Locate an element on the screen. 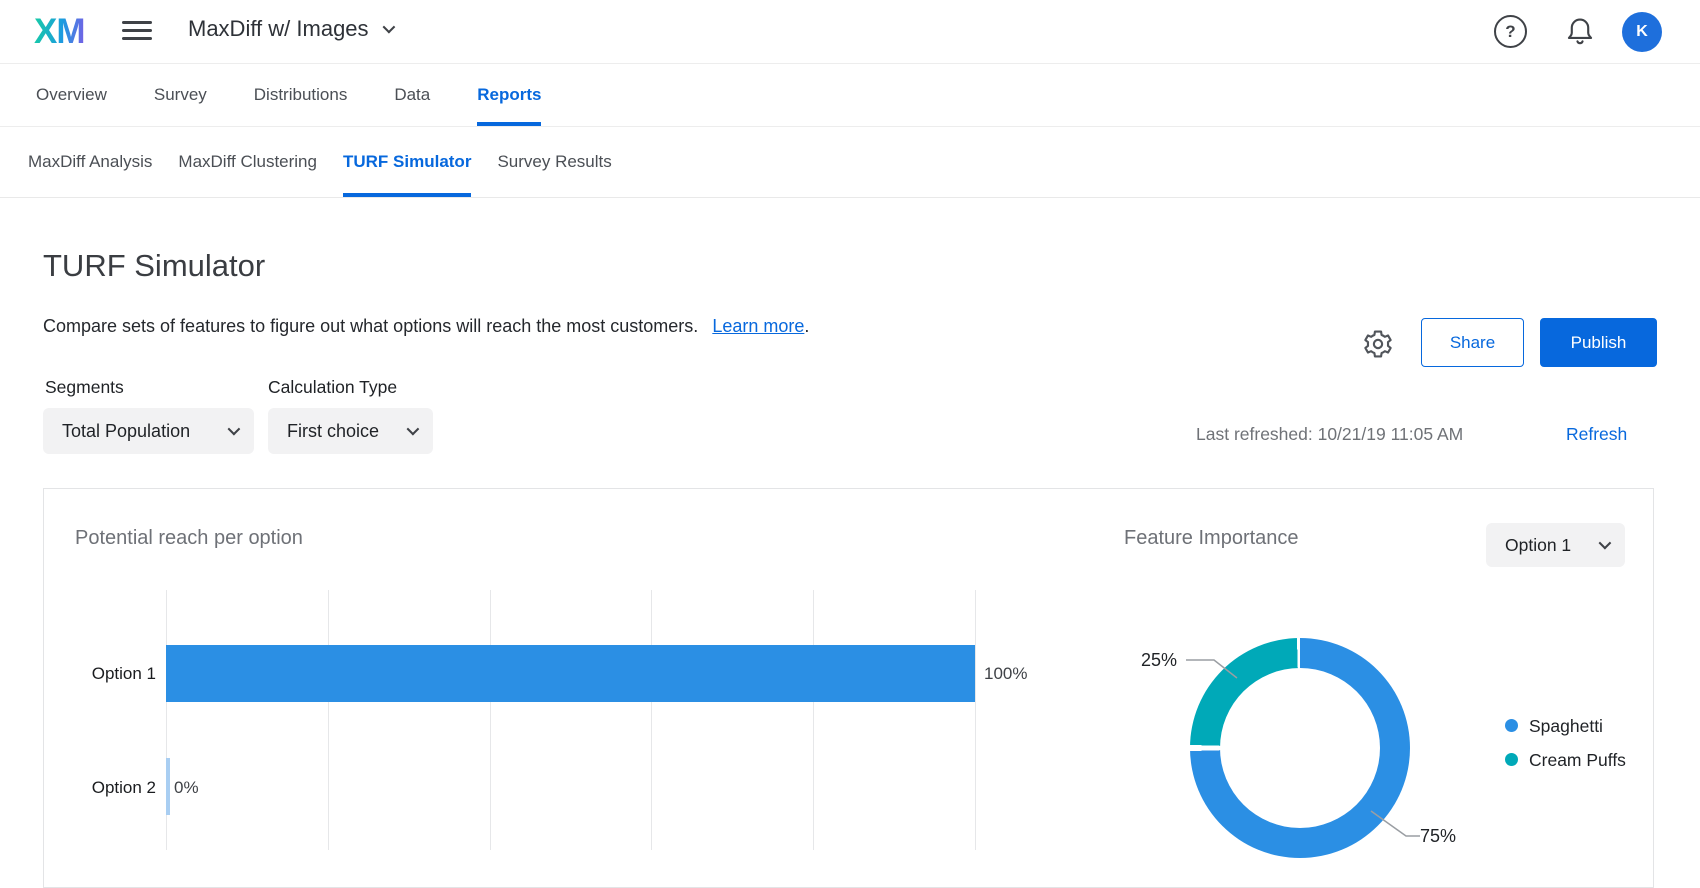 The width and height of the screenshot is (1700, 888). calculation-type-dropdown: First choice is located at coordinates (350, 431).